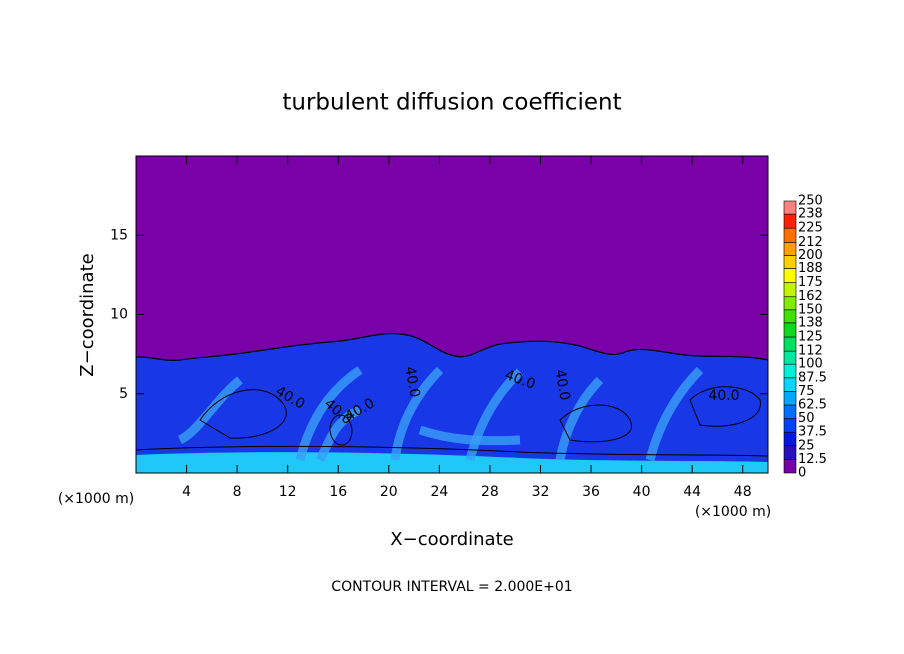 This screenshot has height=654, width=904. Describe the element at coordinates (806, 418) in the screenshot. I see `colorbar-label: 50` at that location.